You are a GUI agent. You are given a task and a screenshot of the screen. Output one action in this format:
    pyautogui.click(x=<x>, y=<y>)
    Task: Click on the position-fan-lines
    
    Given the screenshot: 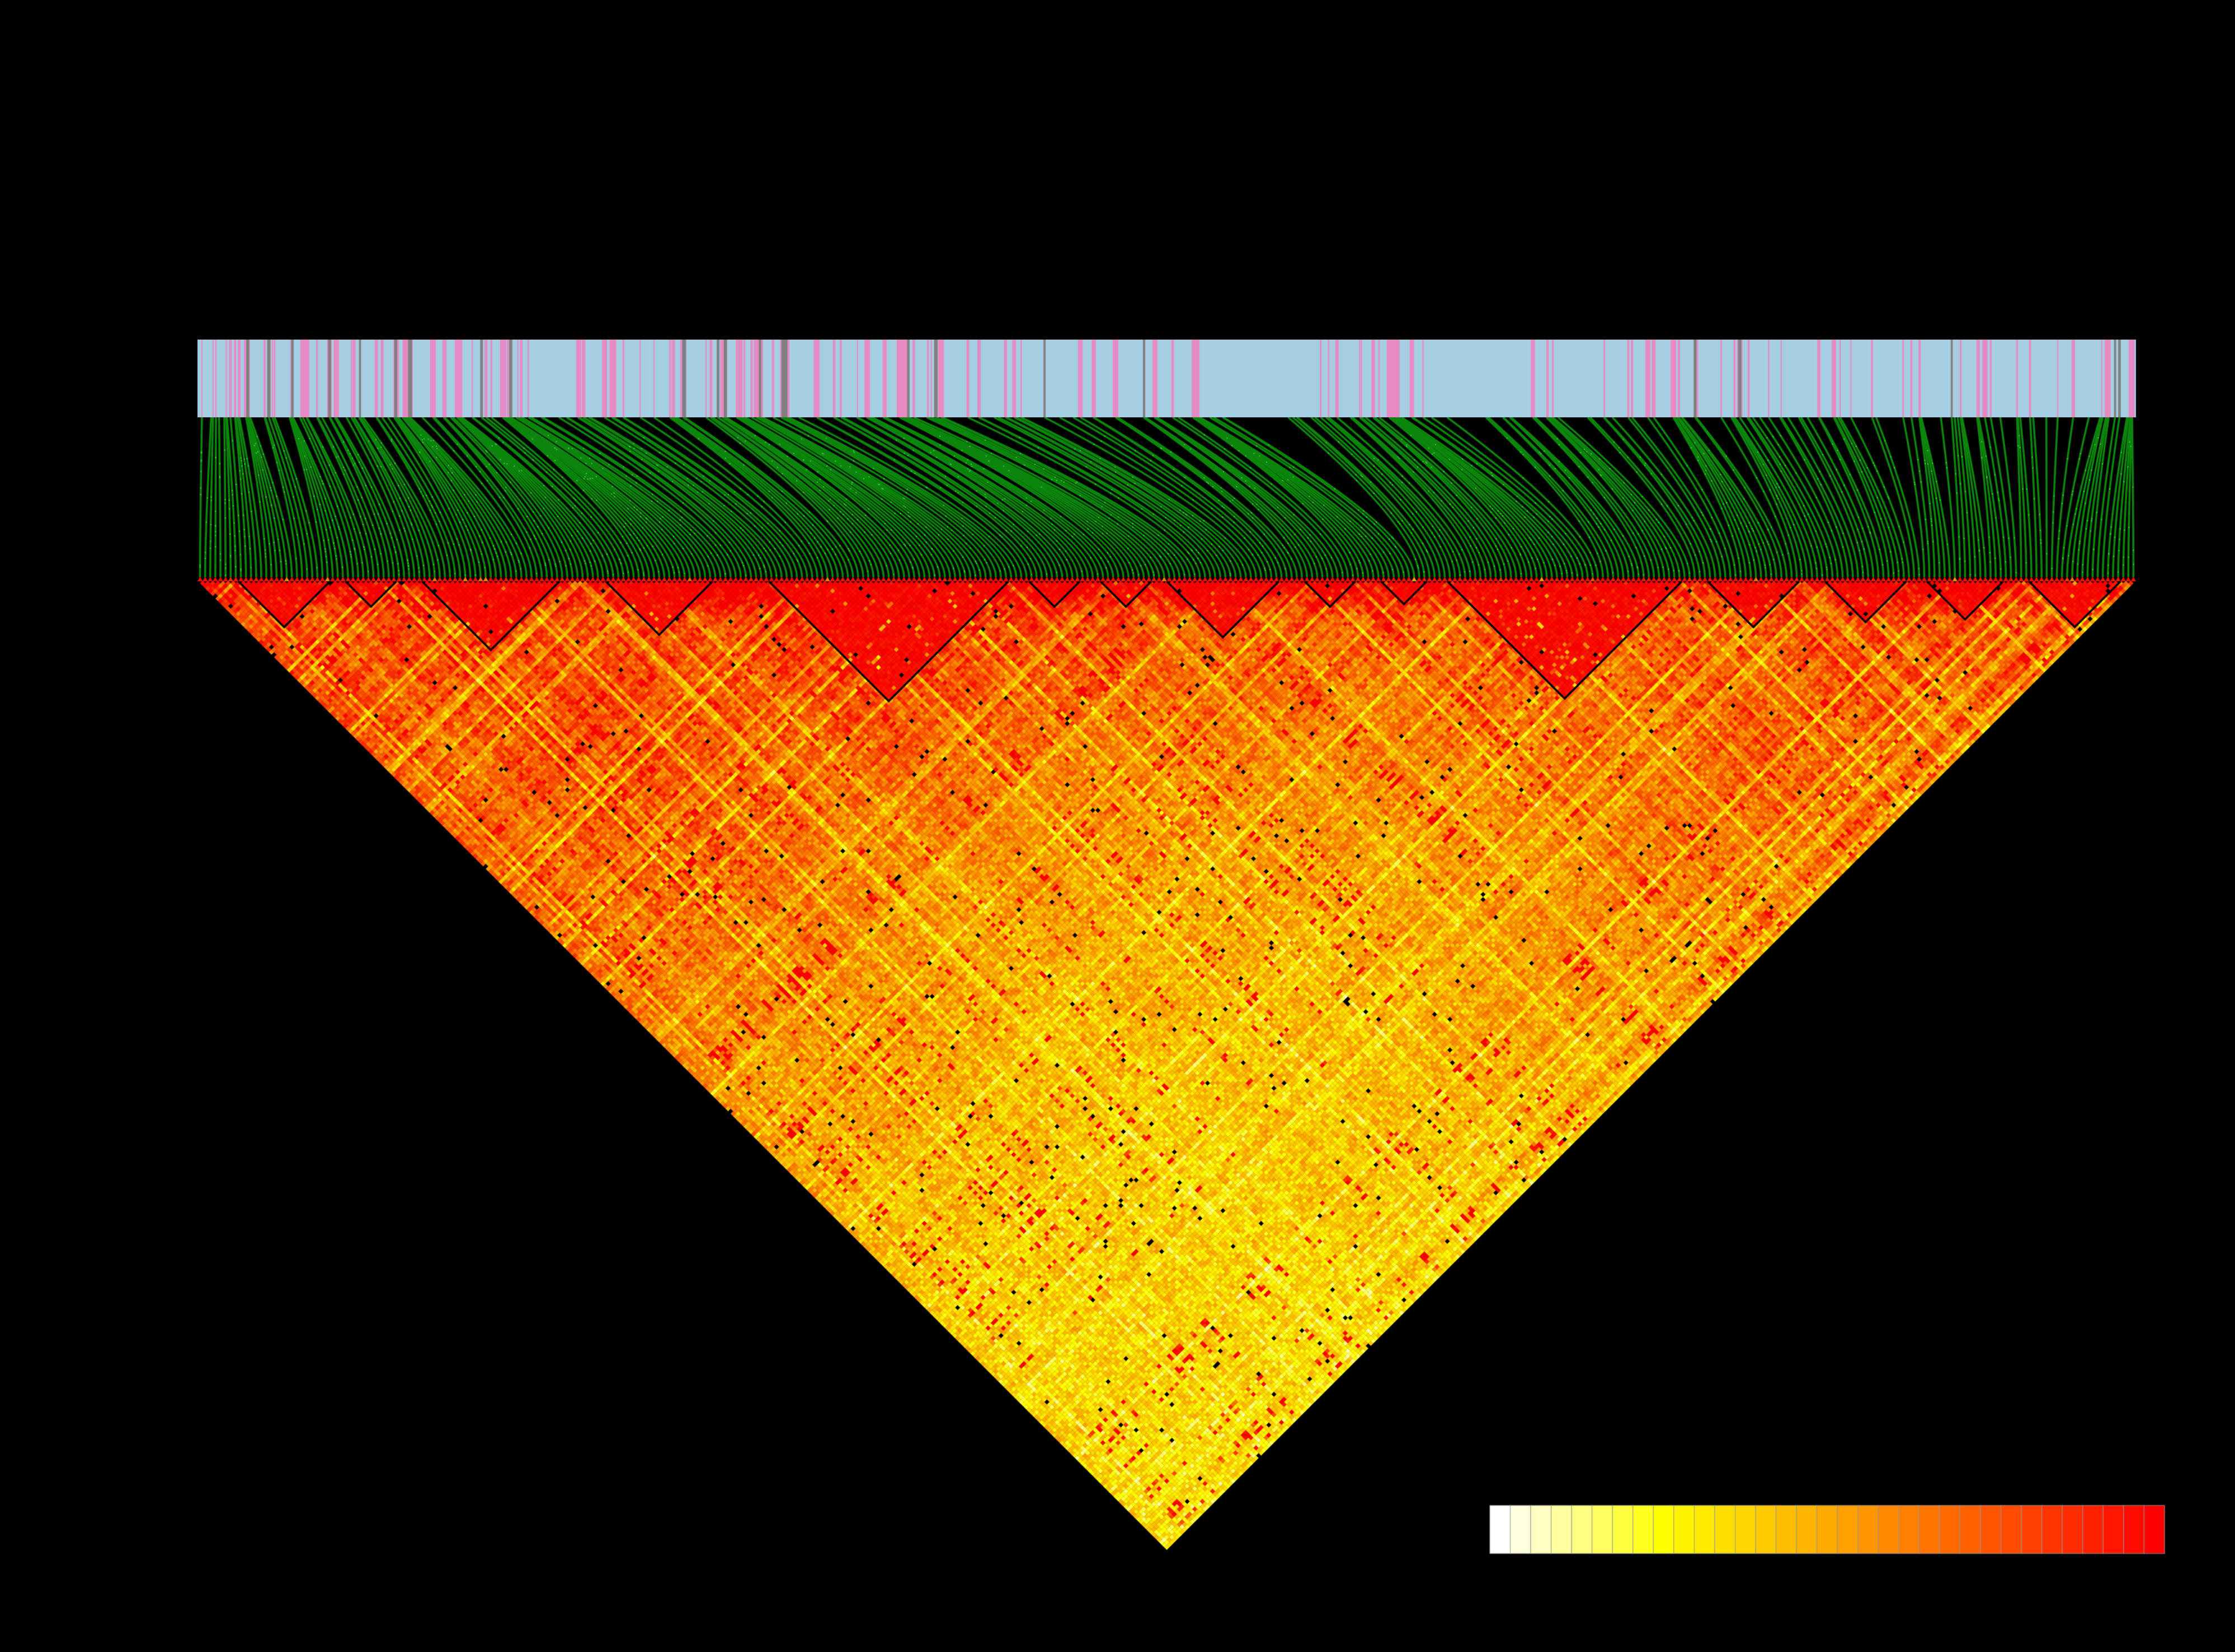 What is the action you would take?
    pyautogui.click(x=1167, y=499)
    